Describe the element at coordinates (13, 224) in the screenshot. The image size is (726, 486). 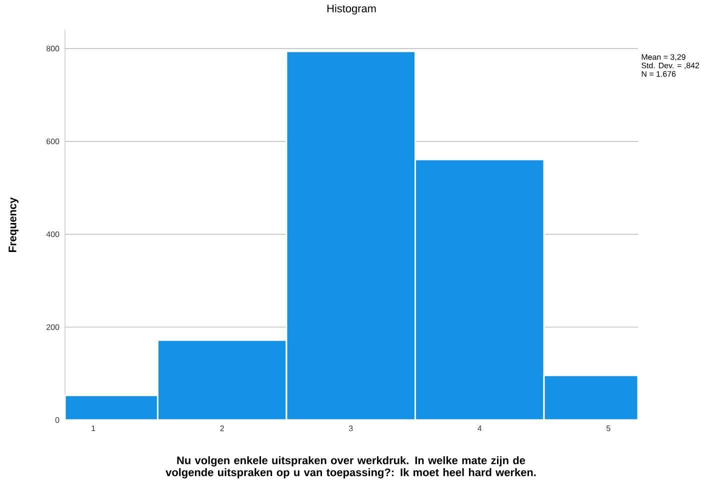
I see `y-axis-title: Frequency` at that location.